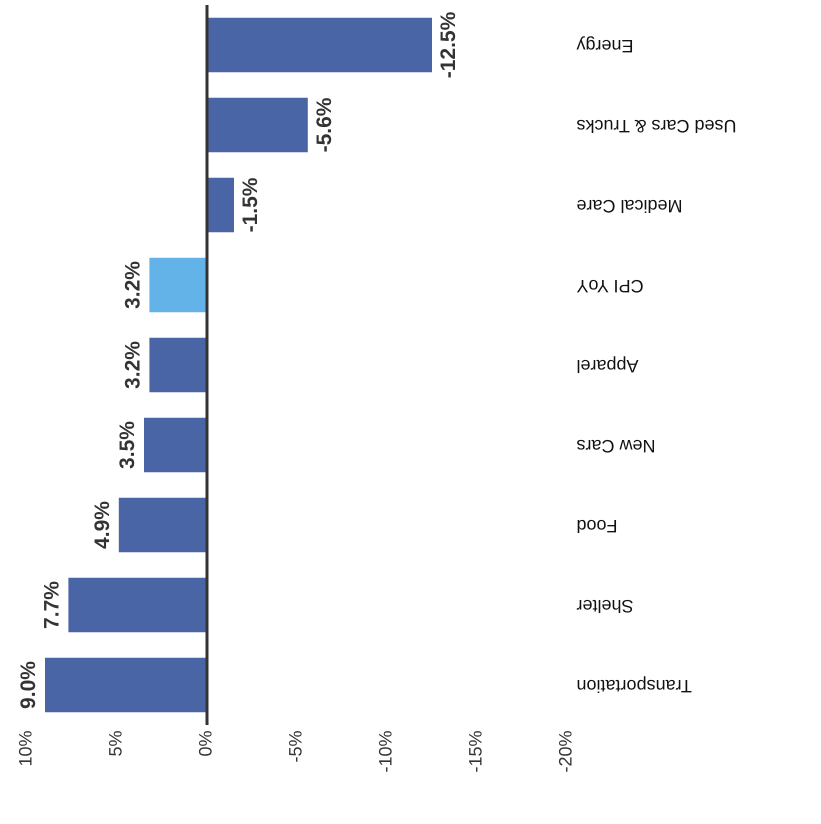 The width and height of the screenshot is (821, 824). Describe the element at coordinates (28, 684) in the screenshot. I see `data-label: 9.0%` at that location.